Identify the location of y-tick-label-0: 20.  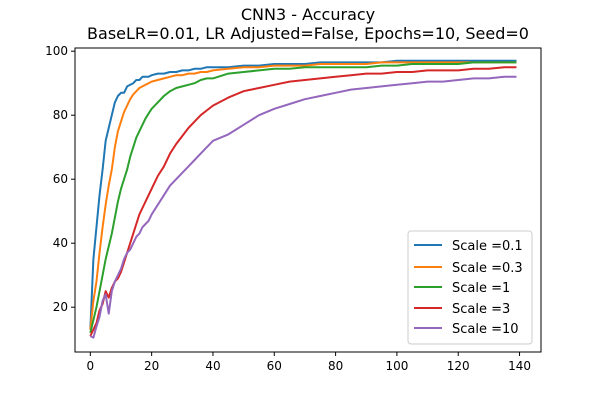
(60, 307).